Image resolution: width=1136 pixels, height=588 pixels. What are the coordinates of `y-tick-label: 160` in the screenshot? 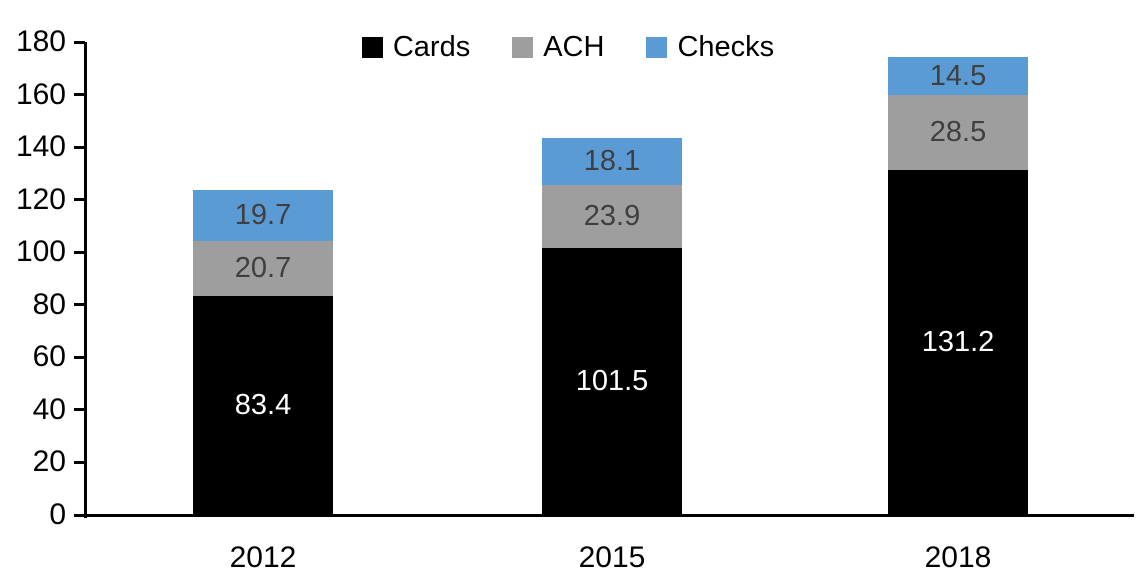 It's located at (40, 94).